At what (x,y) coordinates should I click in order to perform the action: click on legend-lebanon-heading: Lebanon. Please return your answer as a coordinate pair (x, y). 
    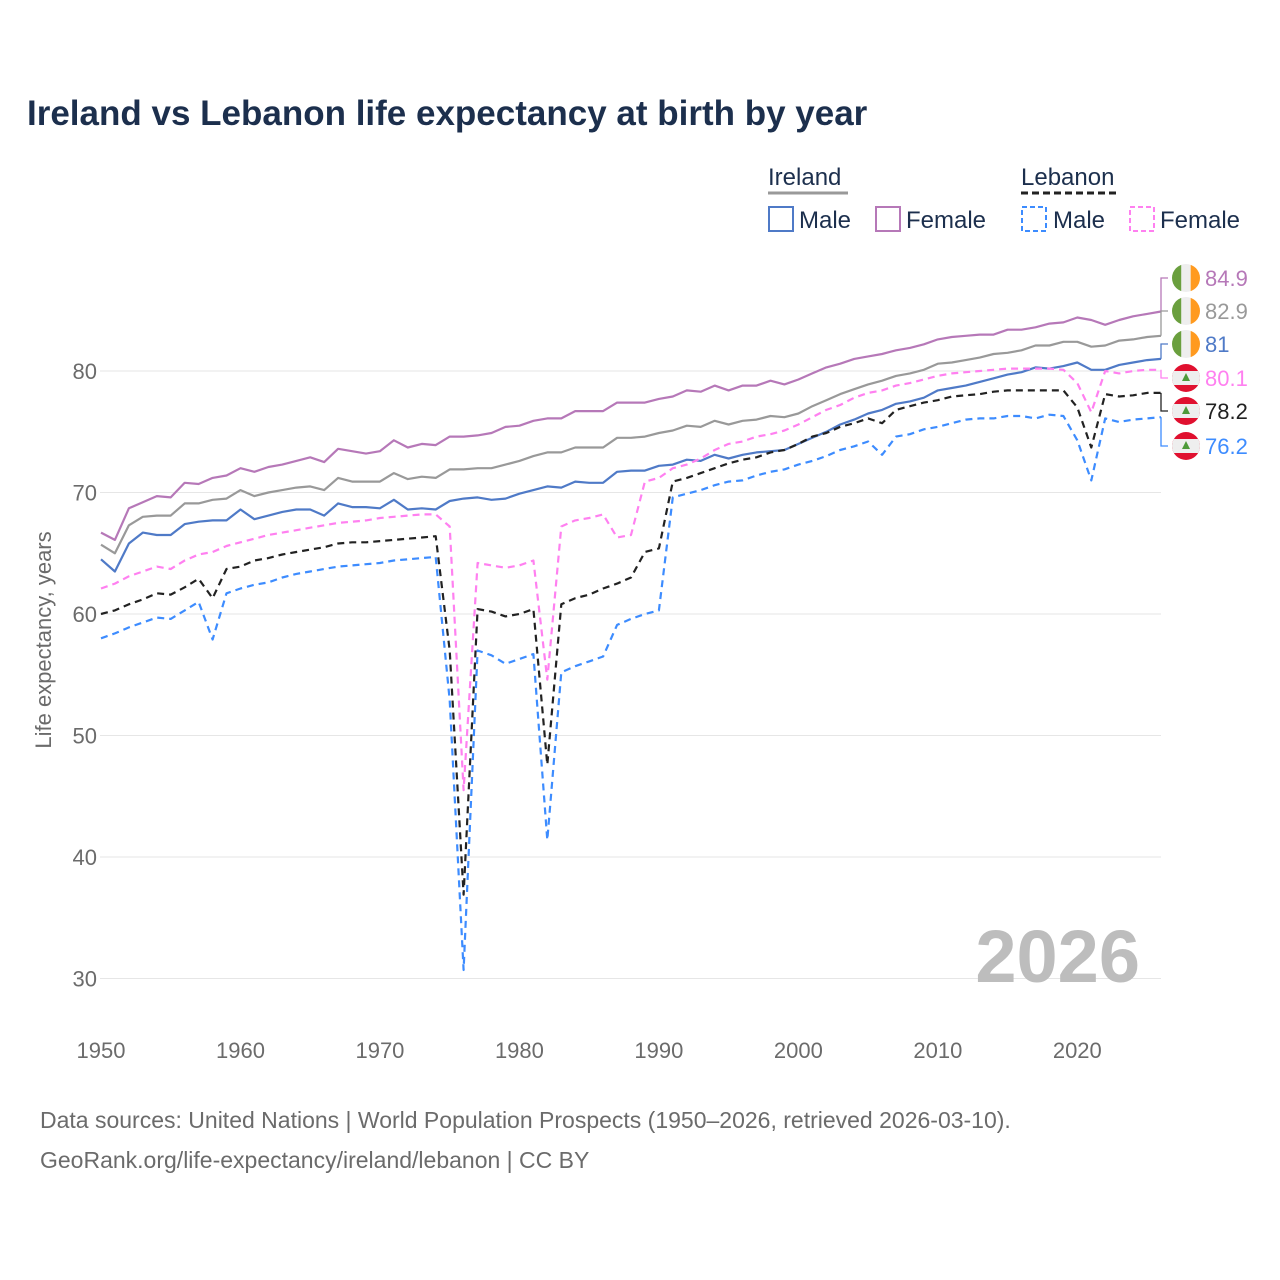
    Looking at the image, I should click on (1067, 177).